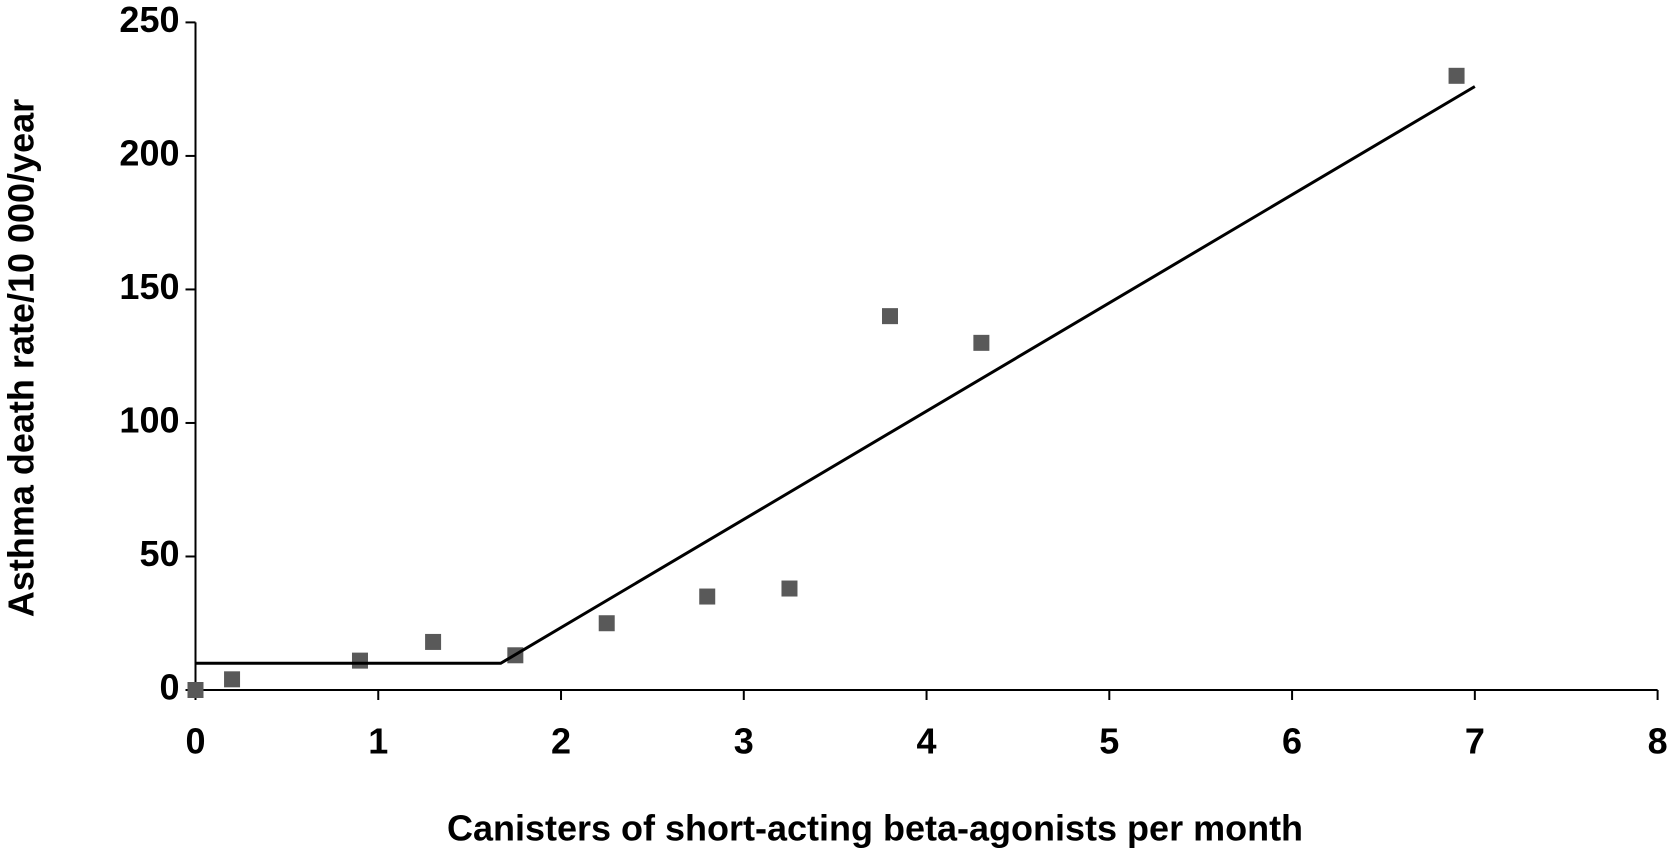 The image size is (1675, 862). Describe the element at coordinates (1475, 741) in the screenshot. I see `x-tick-label: 7` at that location.